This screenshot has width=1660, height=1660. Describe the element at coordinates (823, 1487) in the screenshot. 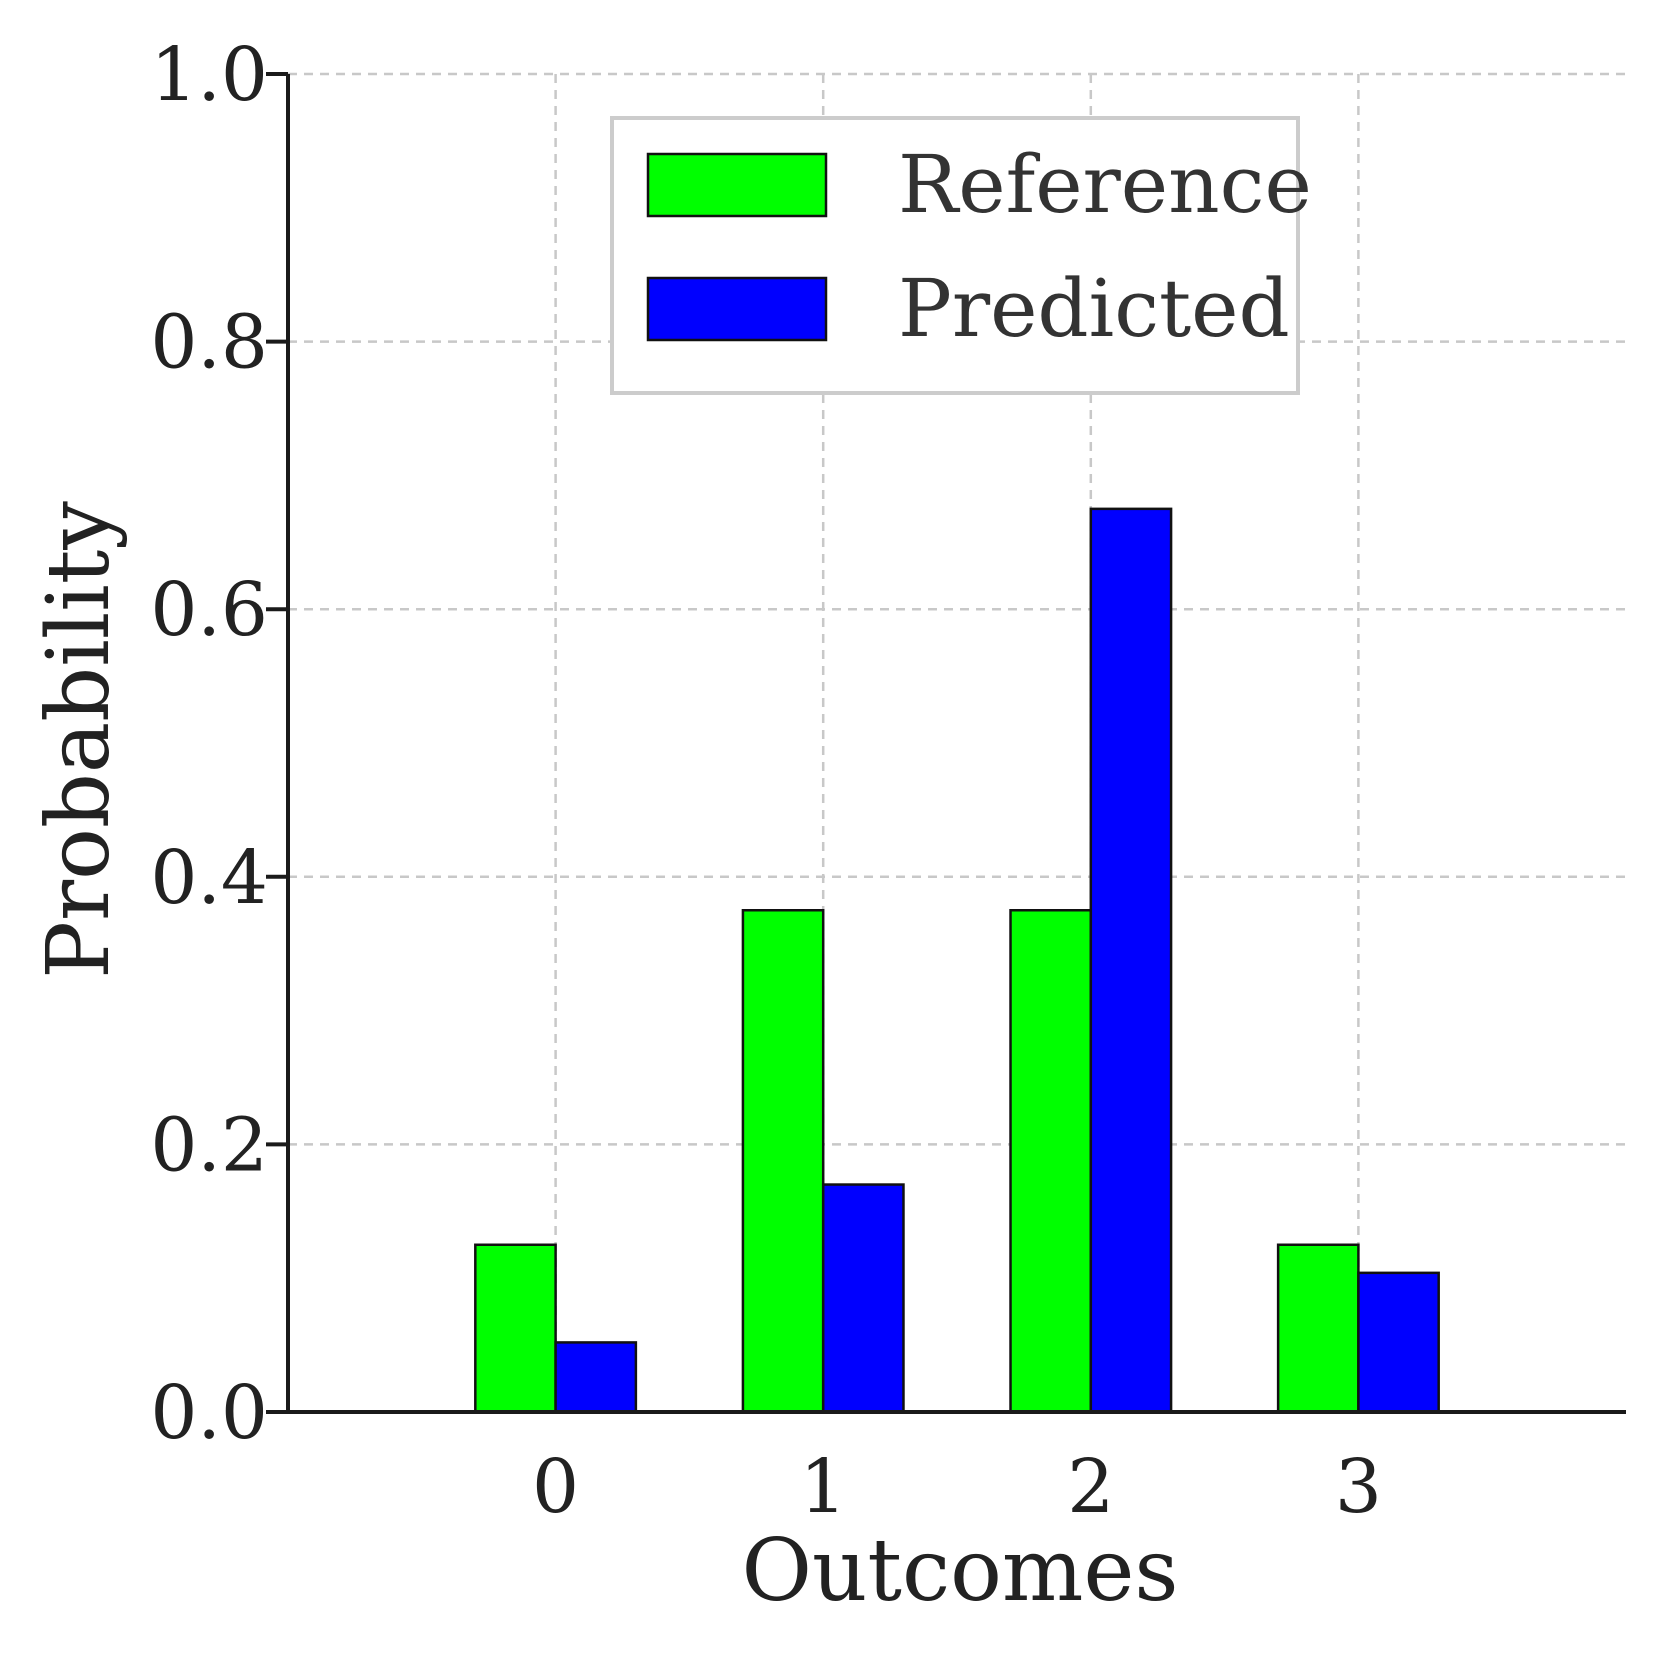

I see `x-tick-label: 1` at that location.